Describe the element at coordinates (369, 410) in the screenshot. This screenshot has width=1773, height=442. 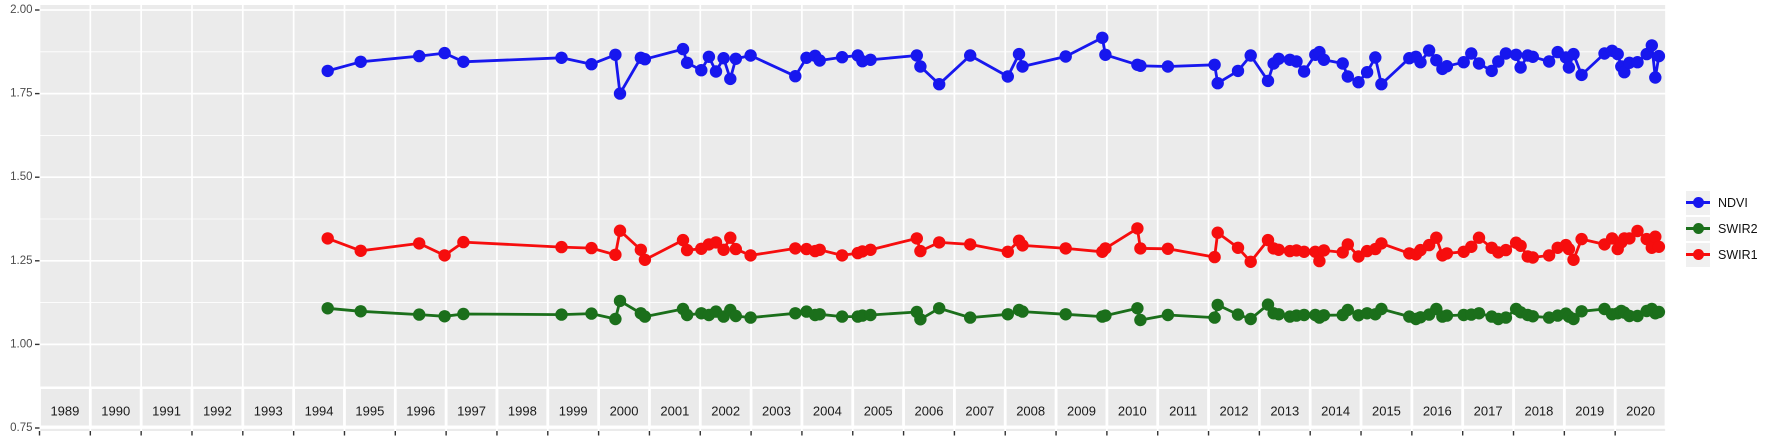
I see `year-label-1995: 1995` at that location.